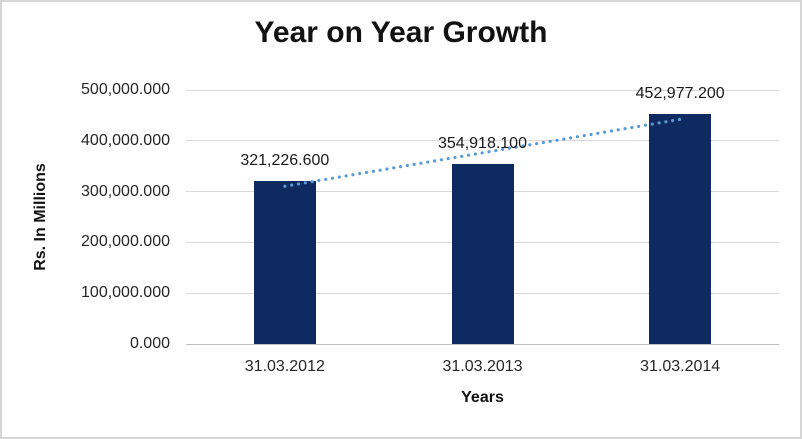 The height and width of the screenshot is (439, 802). What do you see at coordinates (125, 293) in the screenshot?
I see `y-tick-label: 100,000.000` at bounding box center [125, 293].